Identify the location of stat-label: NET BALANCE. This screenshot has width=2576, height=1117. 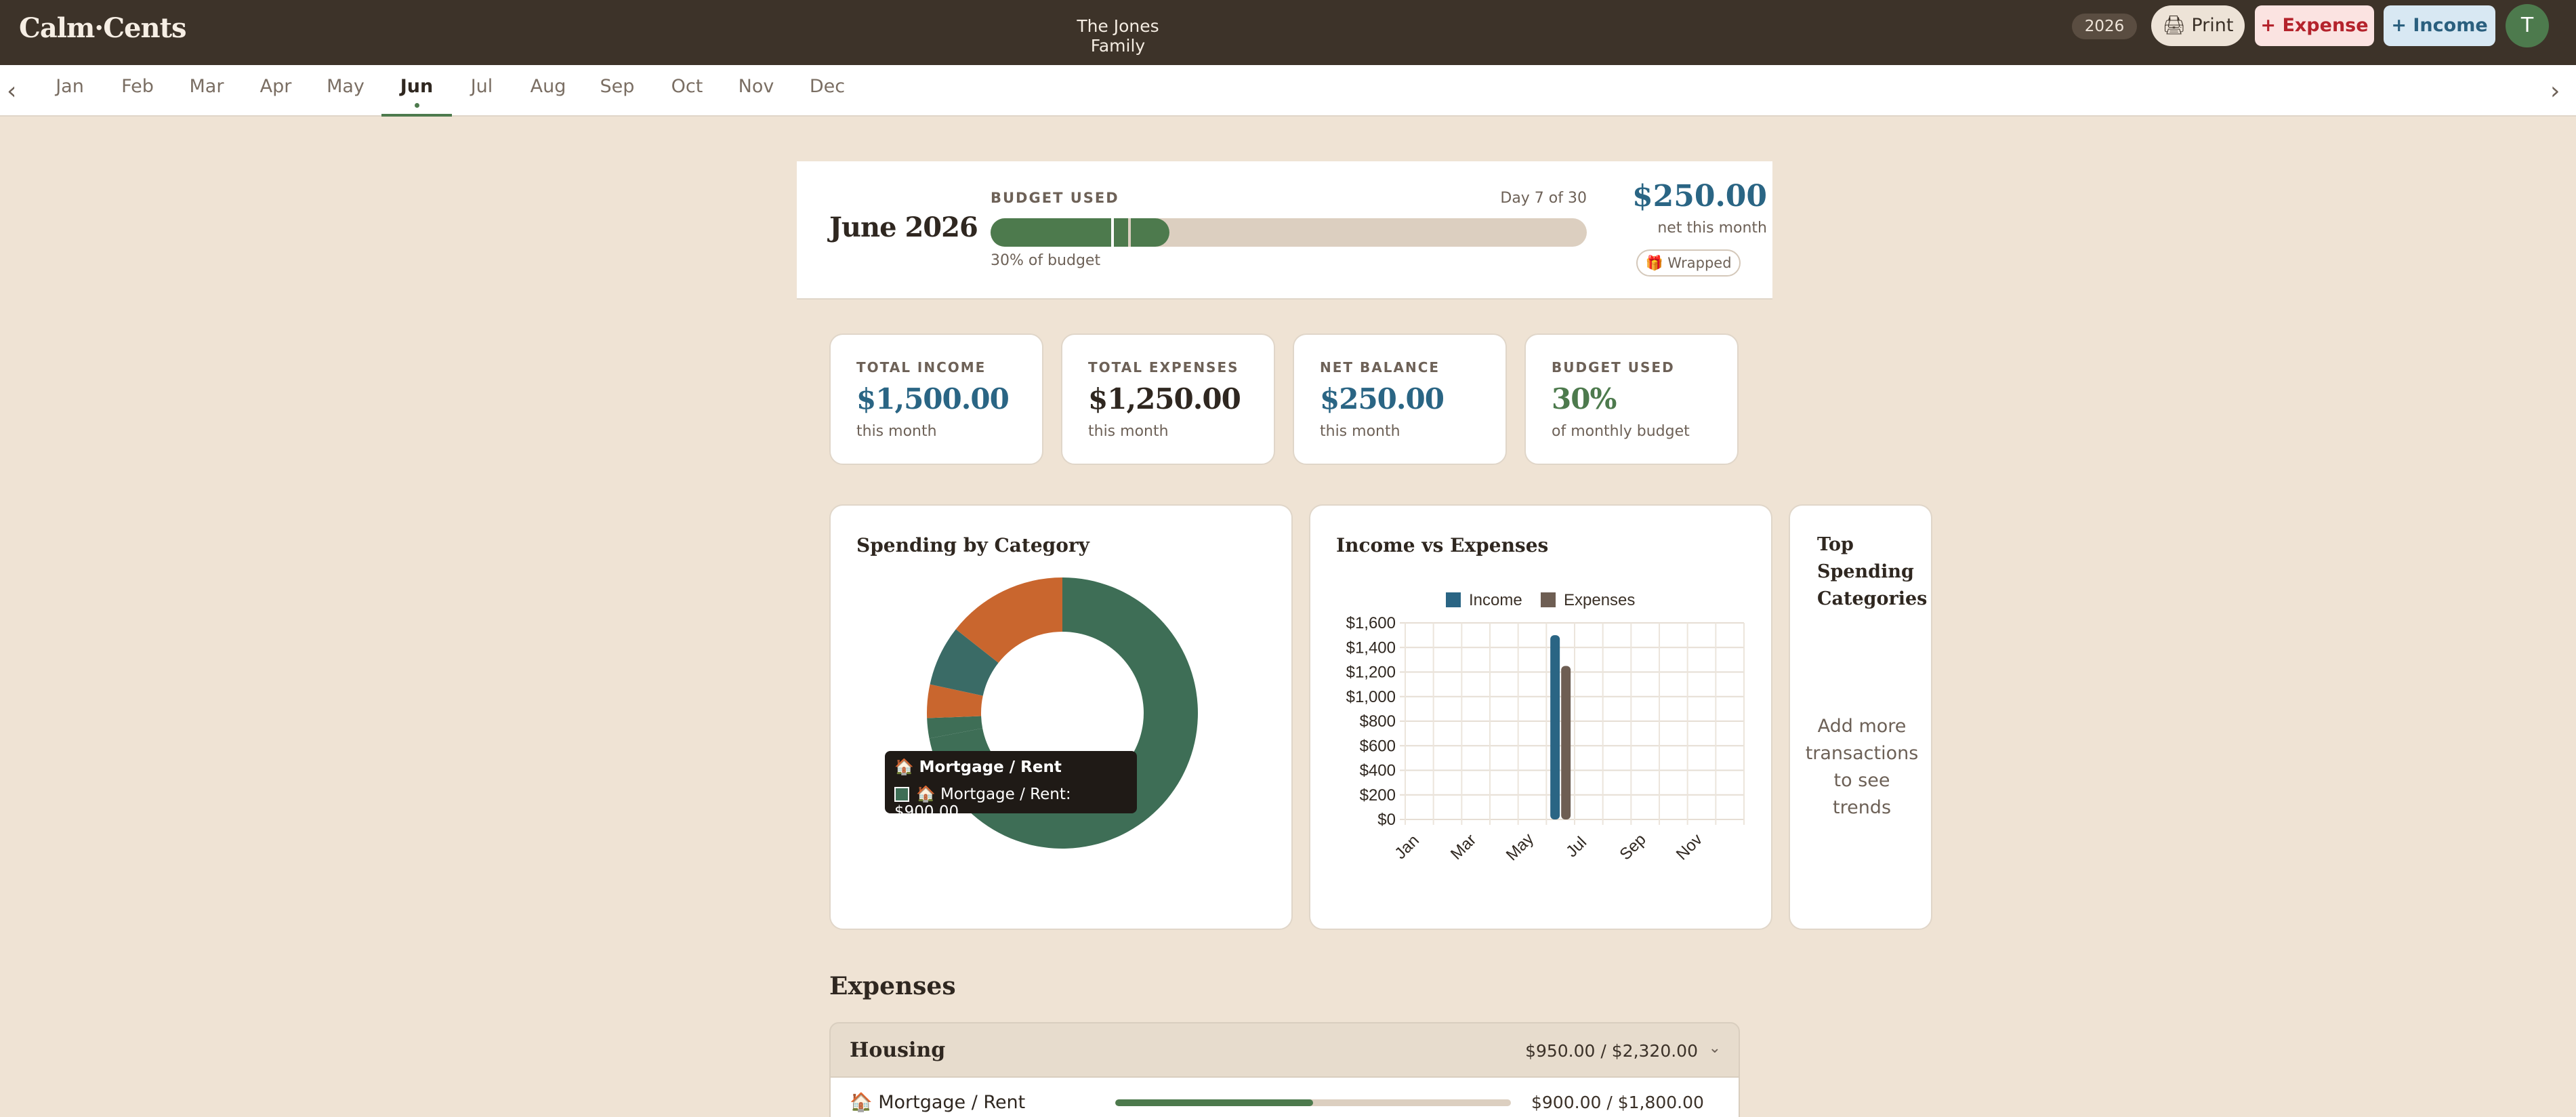
(1380, 367).